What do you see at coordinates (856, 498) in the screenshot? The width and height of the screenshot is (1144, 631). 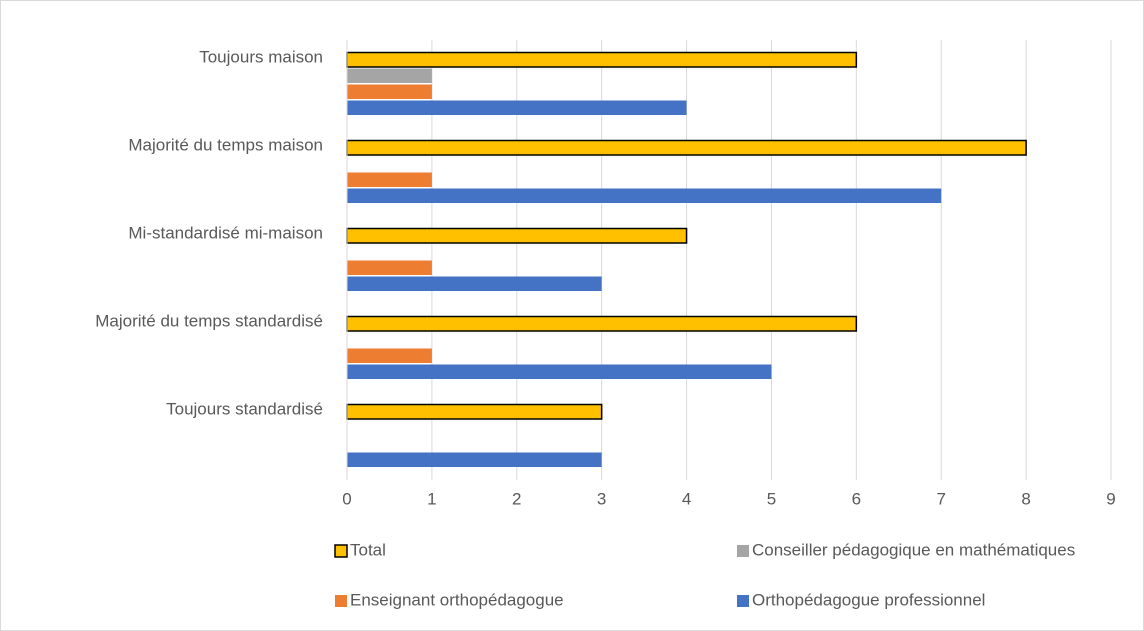 I see `x-tick-label: 6` at bounding box center [856, 498].